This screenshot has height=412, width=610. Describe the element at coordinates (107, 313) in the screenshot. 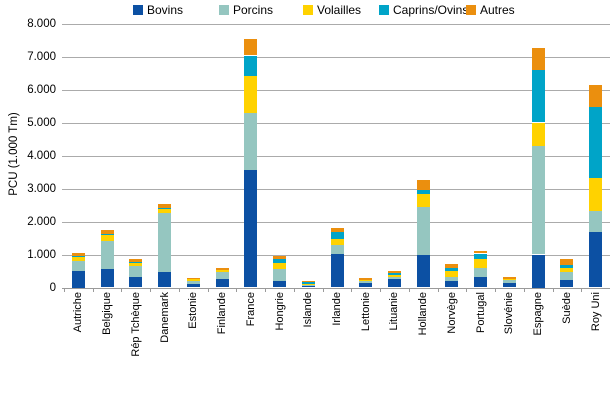

I see `x-category-label: Belgique` at that location.